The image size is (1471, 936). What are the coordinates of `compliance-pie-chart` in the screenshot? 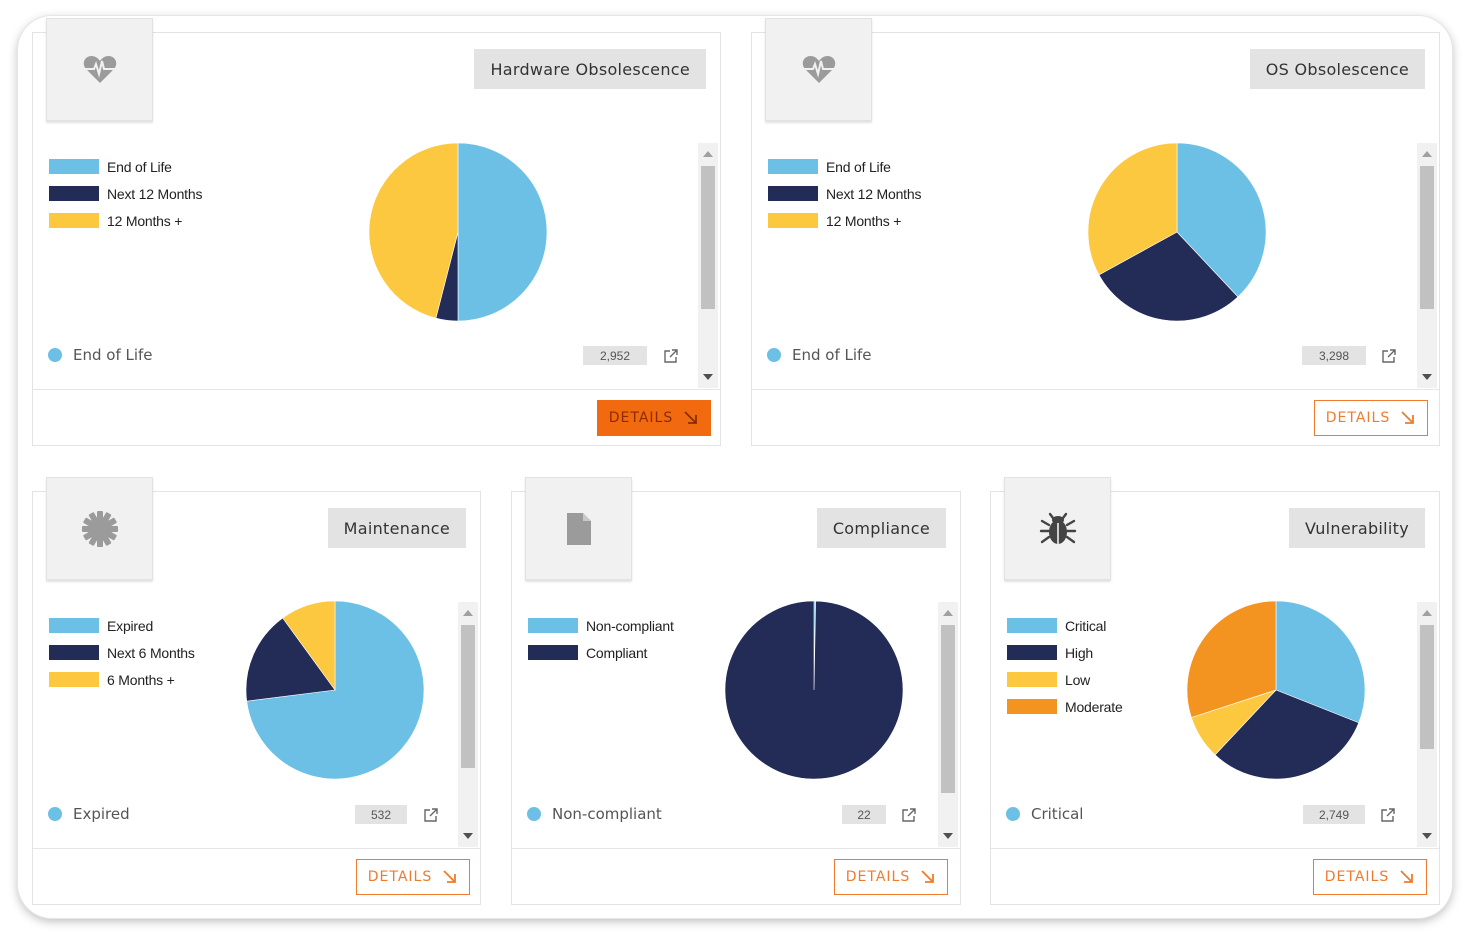 It's located at (814, 690).